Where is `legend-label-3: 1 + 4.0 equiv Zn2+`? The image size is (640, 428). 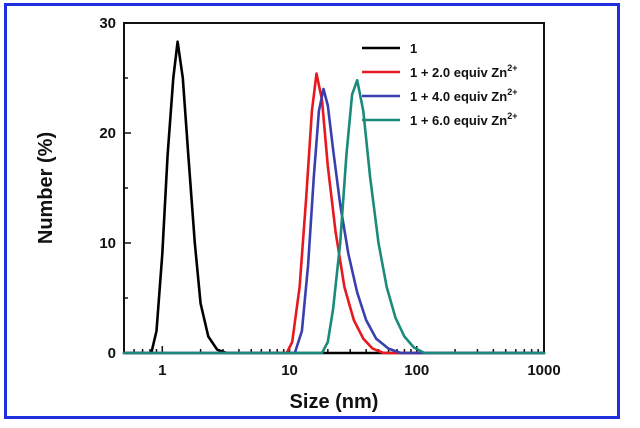
legend-label-3: 1 + 4.0 equiv Zn2+ is located at coordinates (463, 95).